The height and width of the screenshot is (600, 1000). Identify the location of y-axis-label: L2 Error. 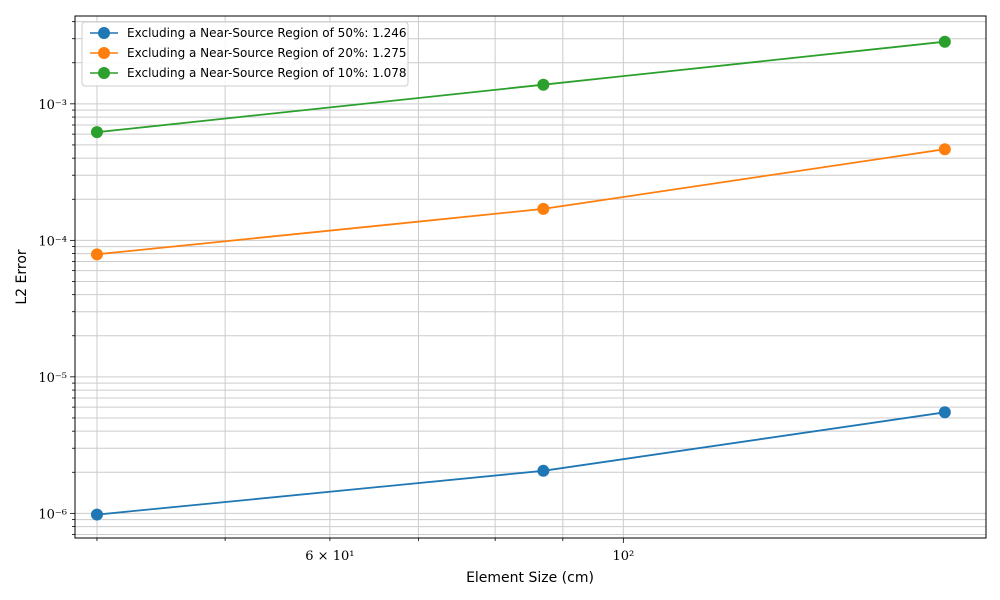
(22, 277).